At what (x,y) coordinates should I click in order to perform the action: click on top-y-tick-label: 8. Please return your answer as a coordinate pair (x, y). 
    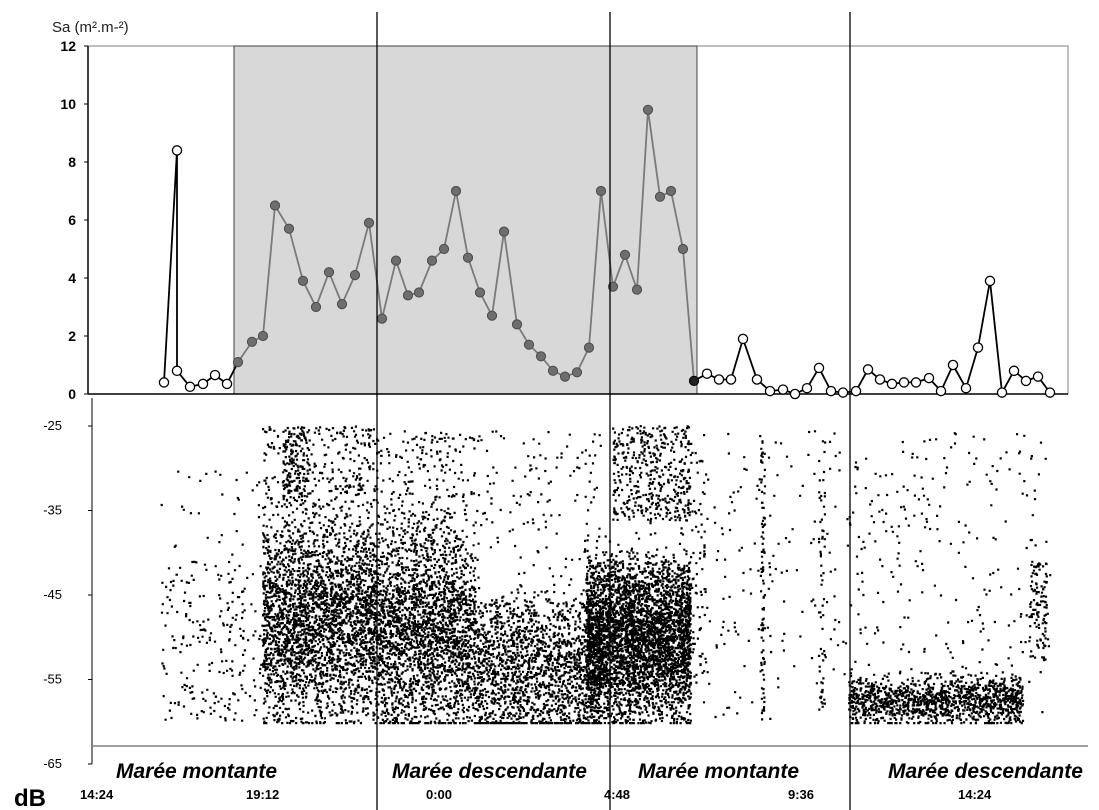
    Looking at the image, I should click on (72, 162).